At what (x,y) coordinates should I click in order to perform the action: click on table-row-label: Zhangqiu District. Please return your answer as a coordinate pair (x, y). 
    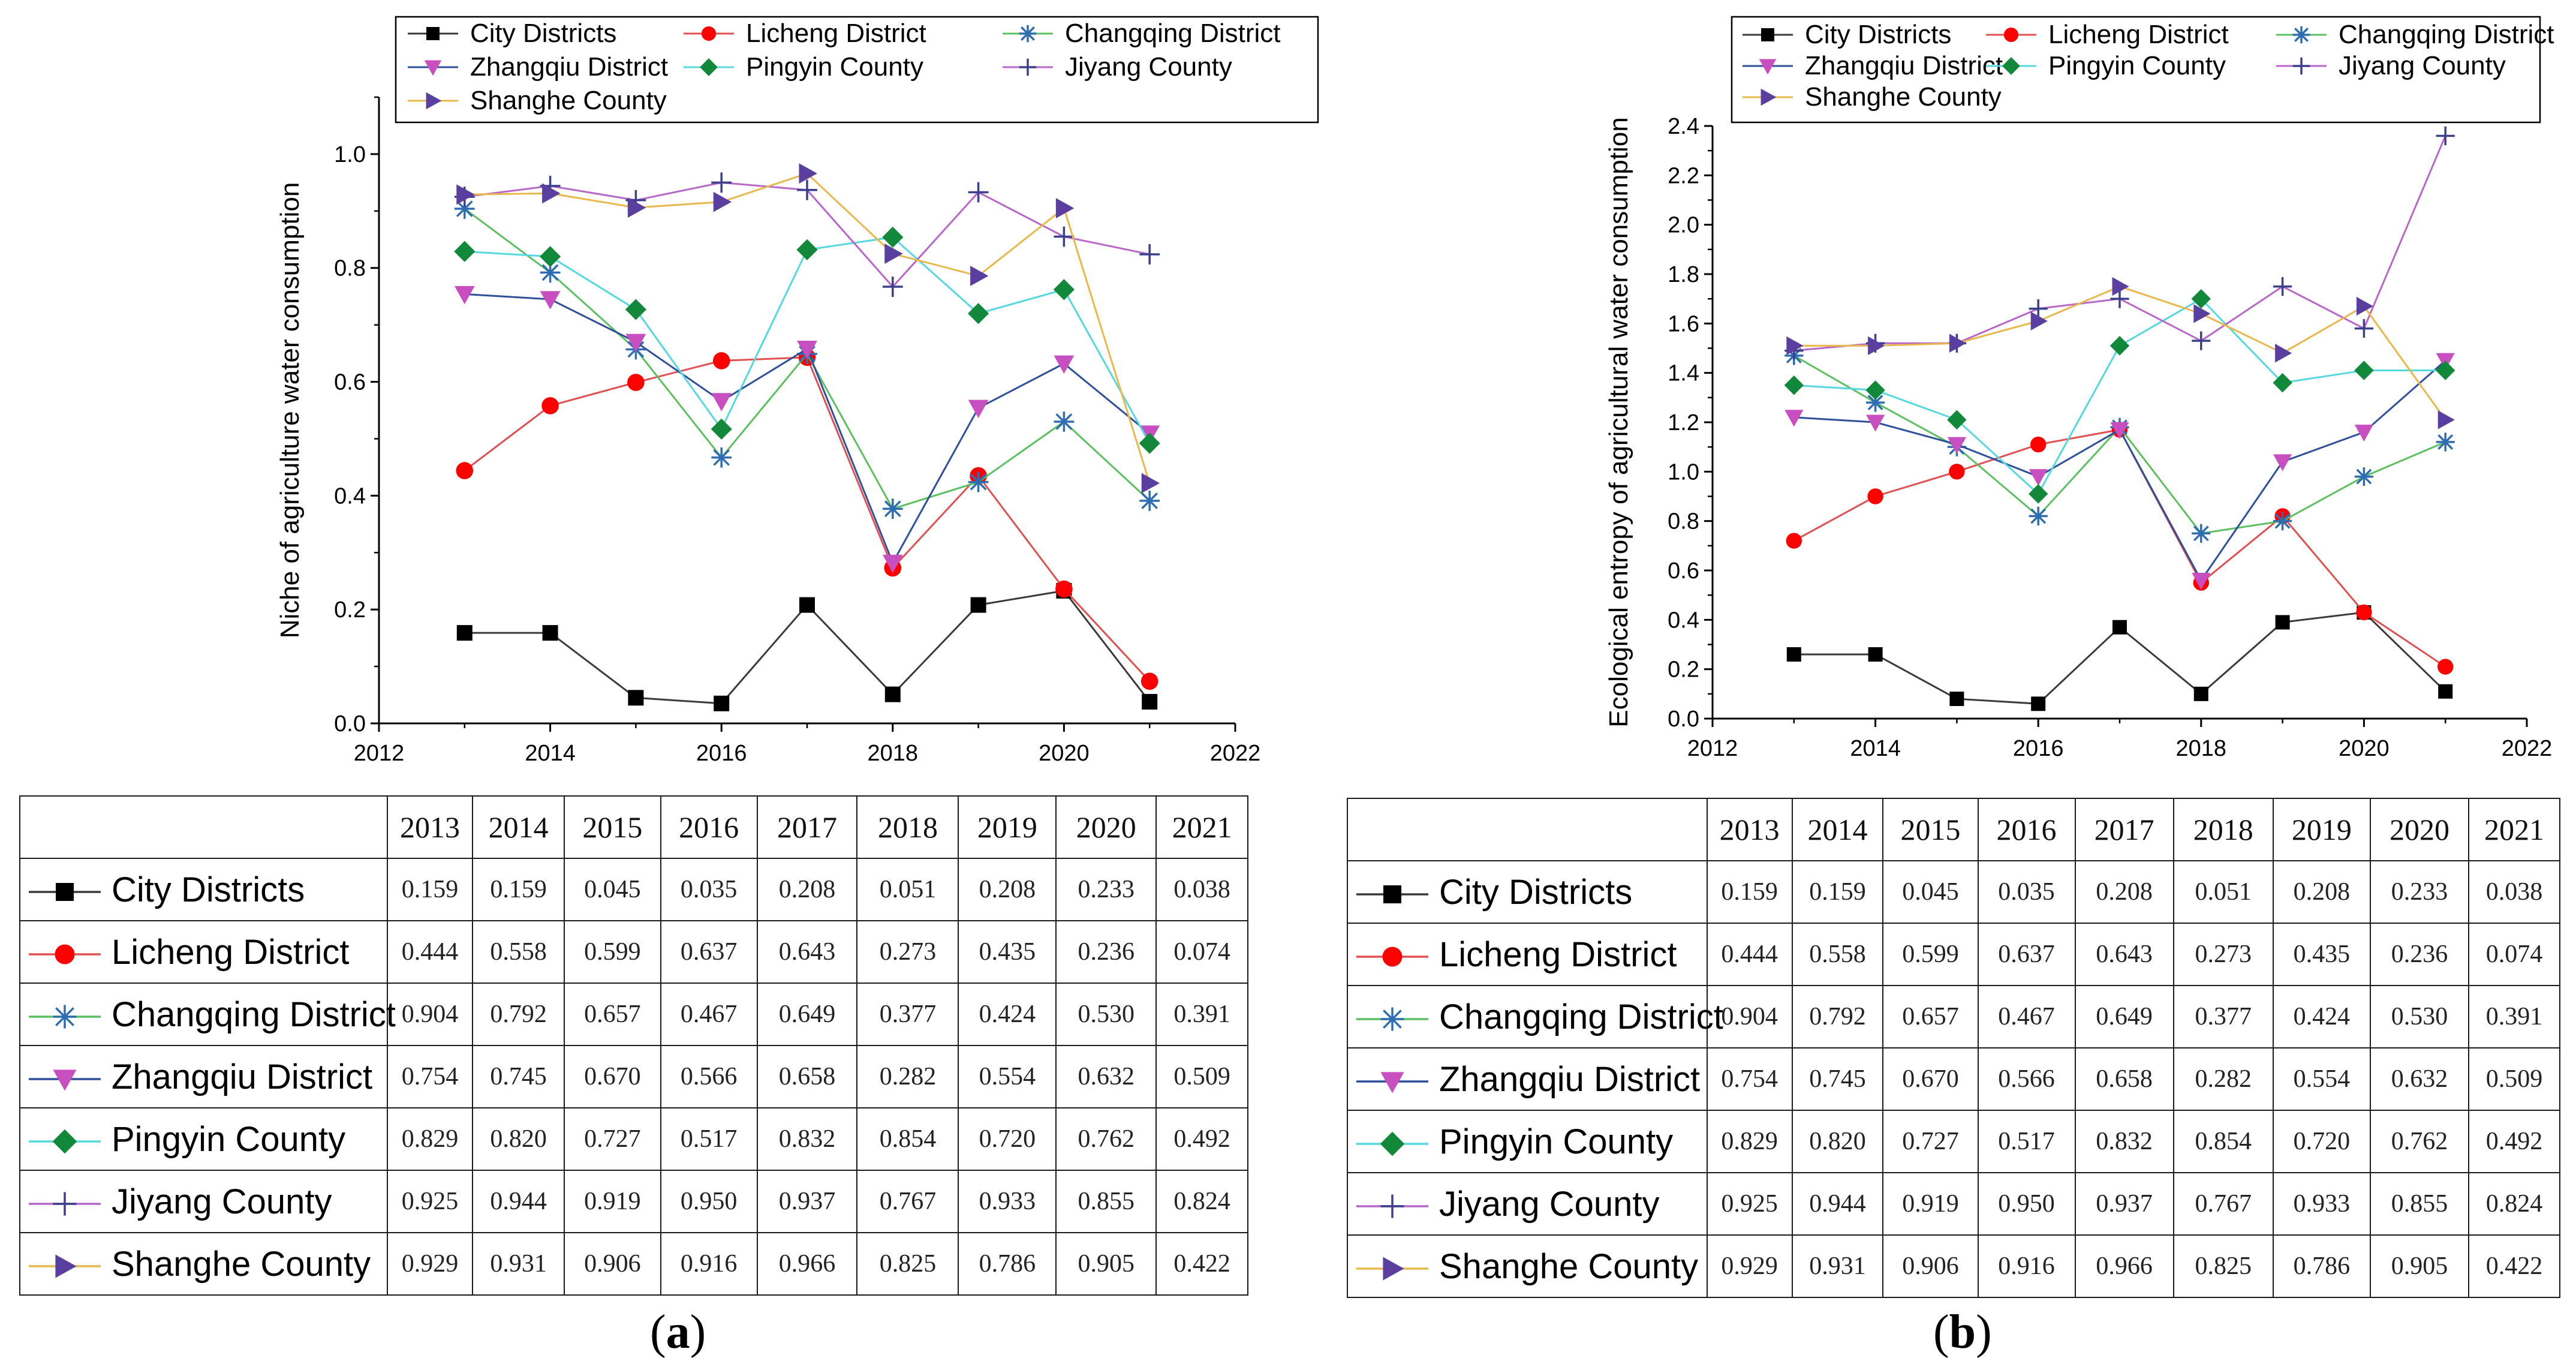
    Looking at the image, I should click on (1570, 1079).